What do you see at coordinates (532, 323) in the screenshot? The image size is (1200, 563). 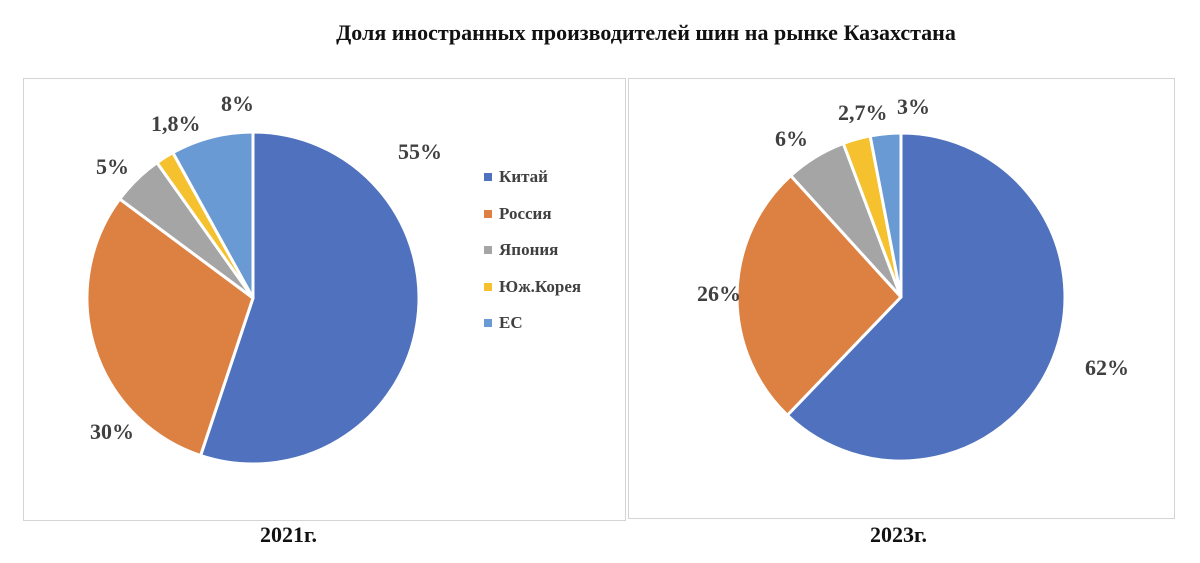 I see `legend-item-eu: ЕС` at bounding box center [532, 323].